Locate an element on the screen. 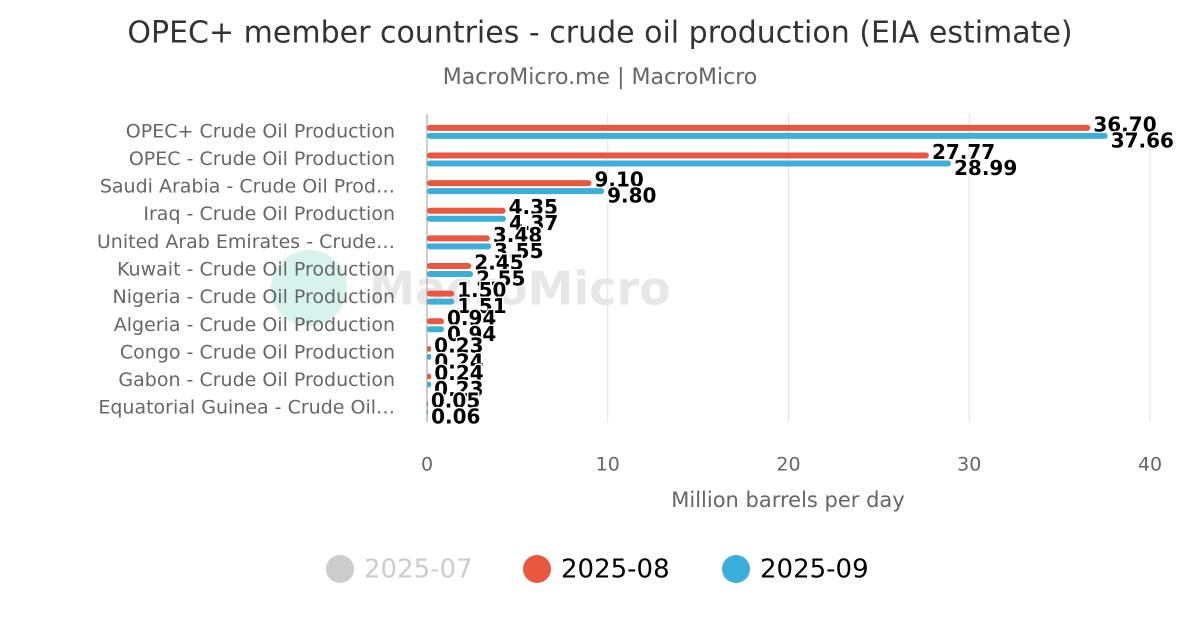 Image resolution: width=1200 pixels, height=630 pixels. data-label: 9.10 is located at coordinates (618, 180).